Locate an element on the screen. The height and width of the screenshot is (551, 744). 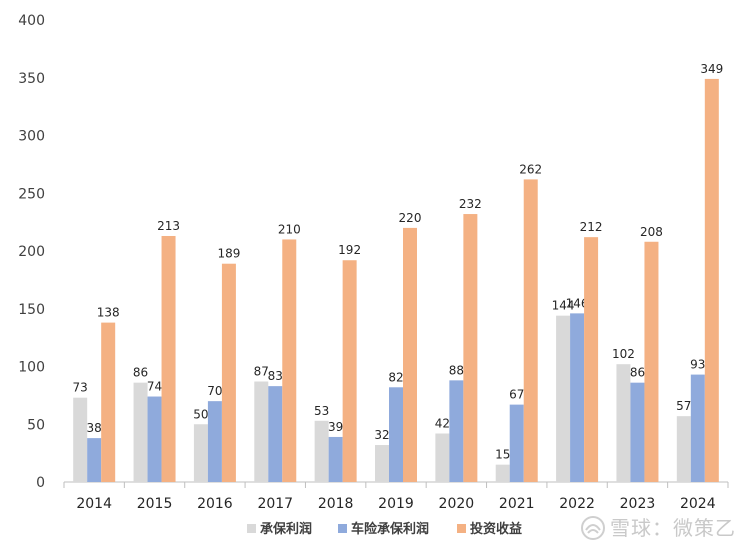
data-label: 349 is located at coordinates (711, 69).